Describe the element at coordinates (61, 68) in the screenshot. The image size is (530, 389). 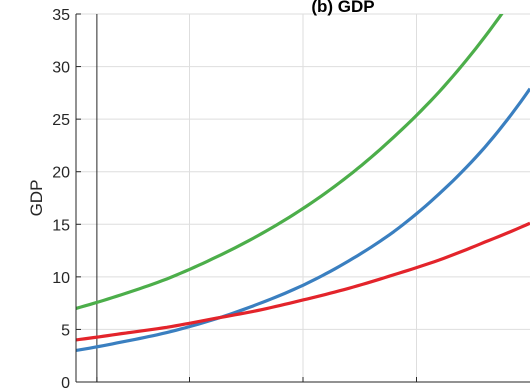
I see `y-tick-label: 30` at that location.